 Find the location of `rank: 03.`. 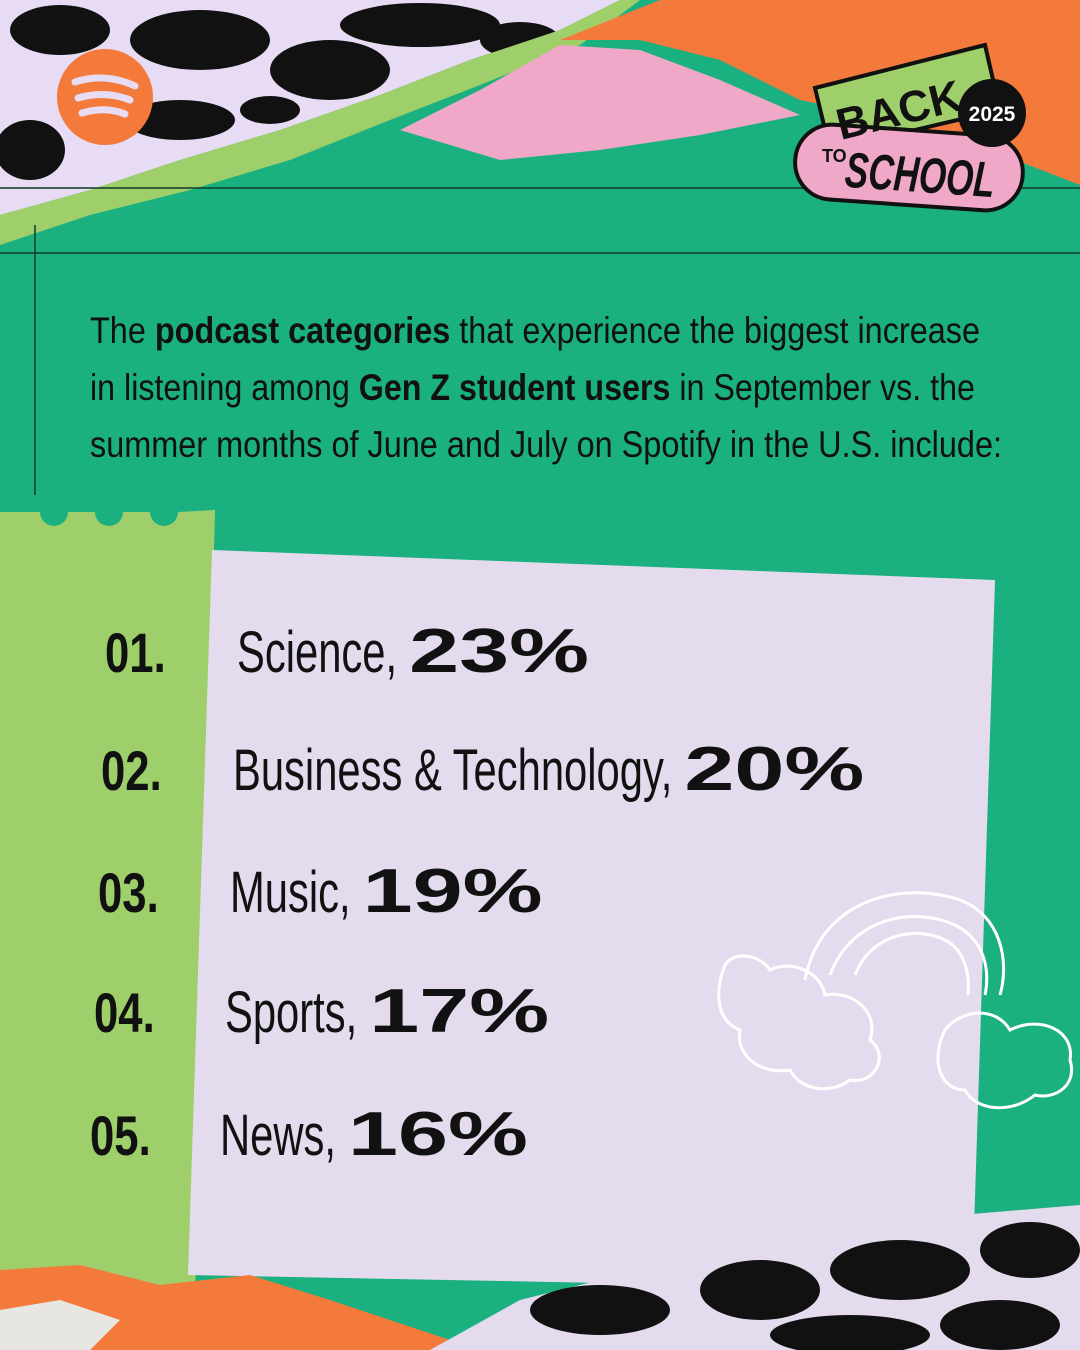

rank: 03. is located at coordinates (128, 893).